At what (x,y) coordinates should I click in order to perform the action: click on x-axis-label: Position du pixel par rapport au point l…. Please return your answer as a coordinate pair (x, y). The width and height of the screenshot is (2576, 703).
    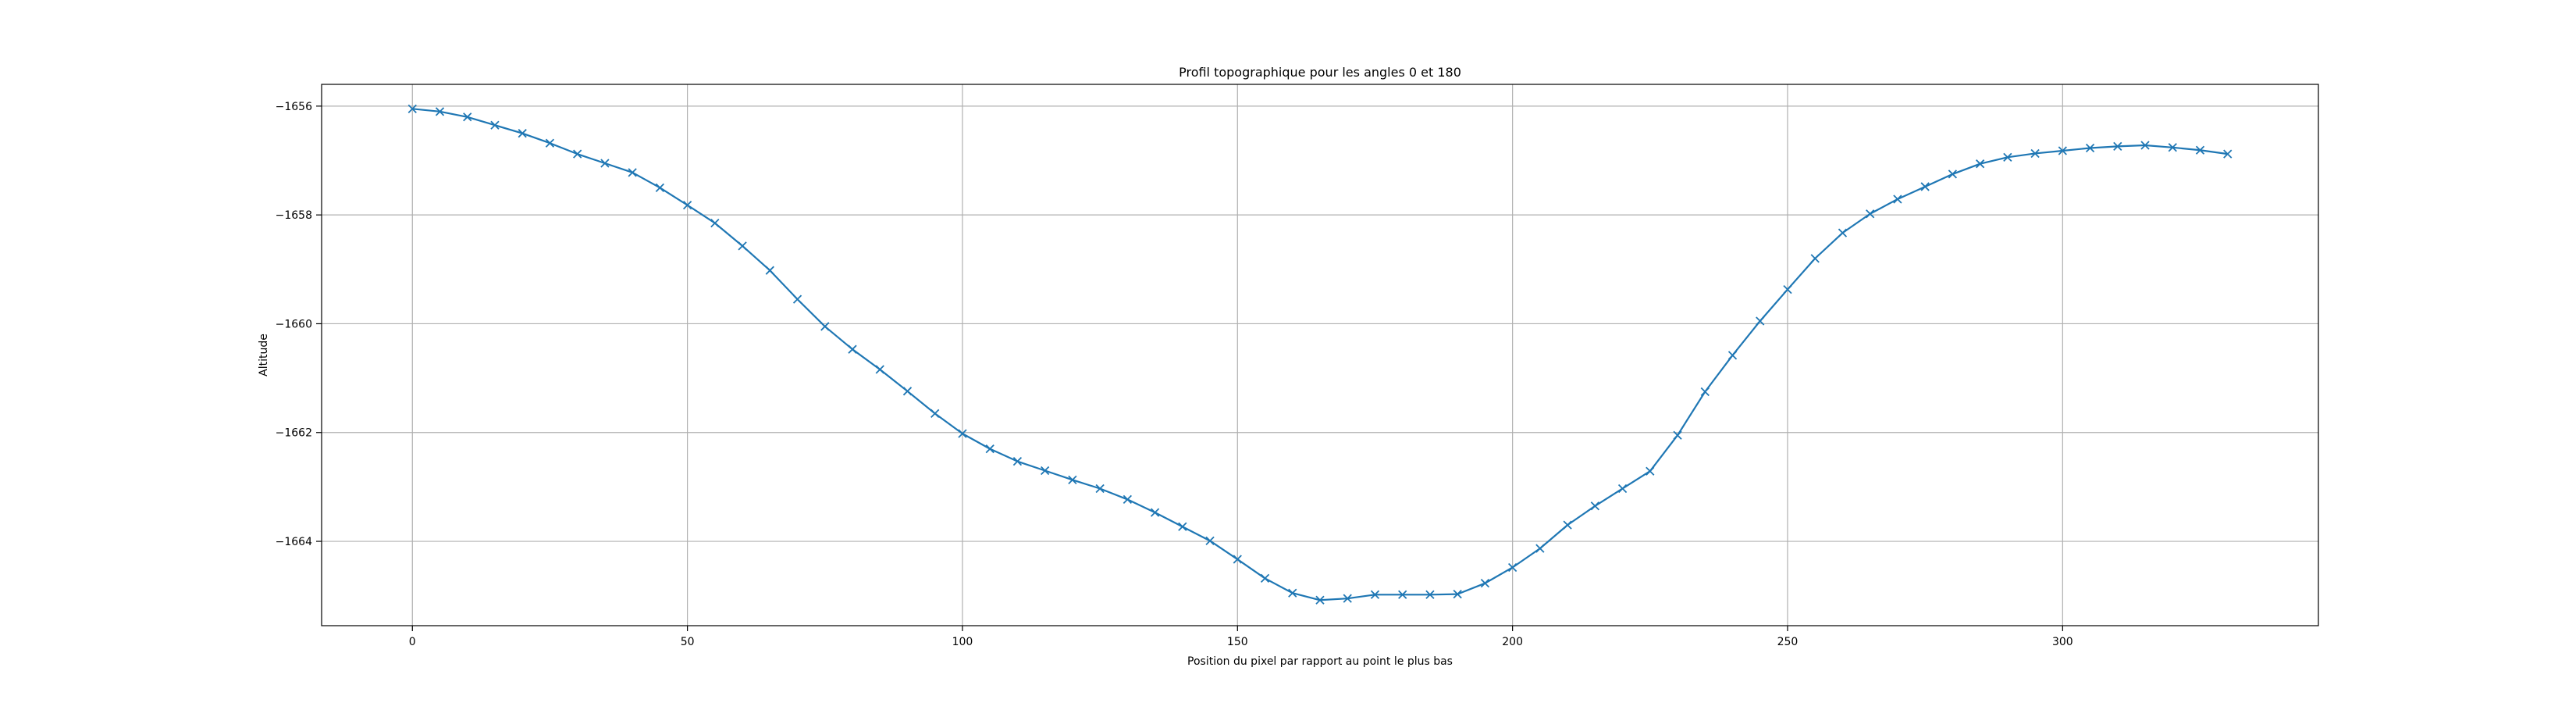
    Looking at the image, I should click on (1320, 661).